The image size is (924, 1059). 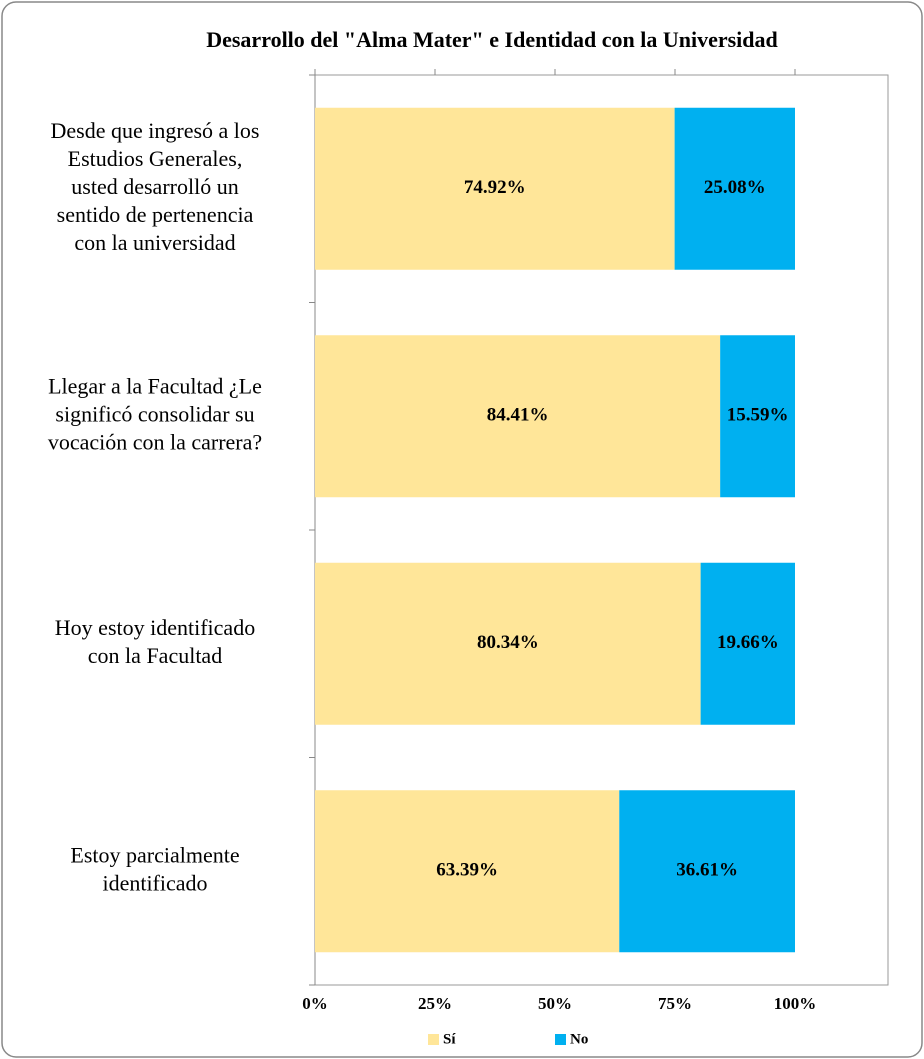 I want to click on data-label: 63.39%, so click(x=467, y=870).